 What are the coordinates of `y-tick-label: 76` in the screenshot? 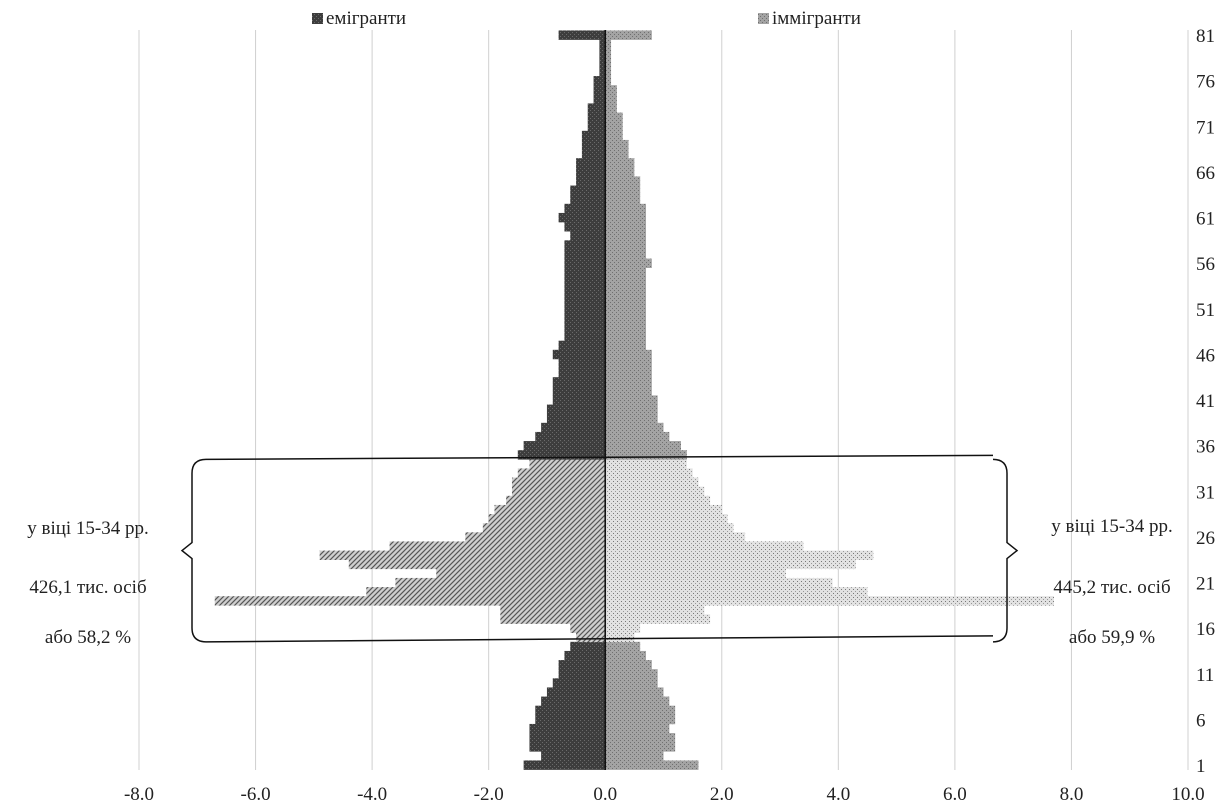 It's located at (1205, 82).